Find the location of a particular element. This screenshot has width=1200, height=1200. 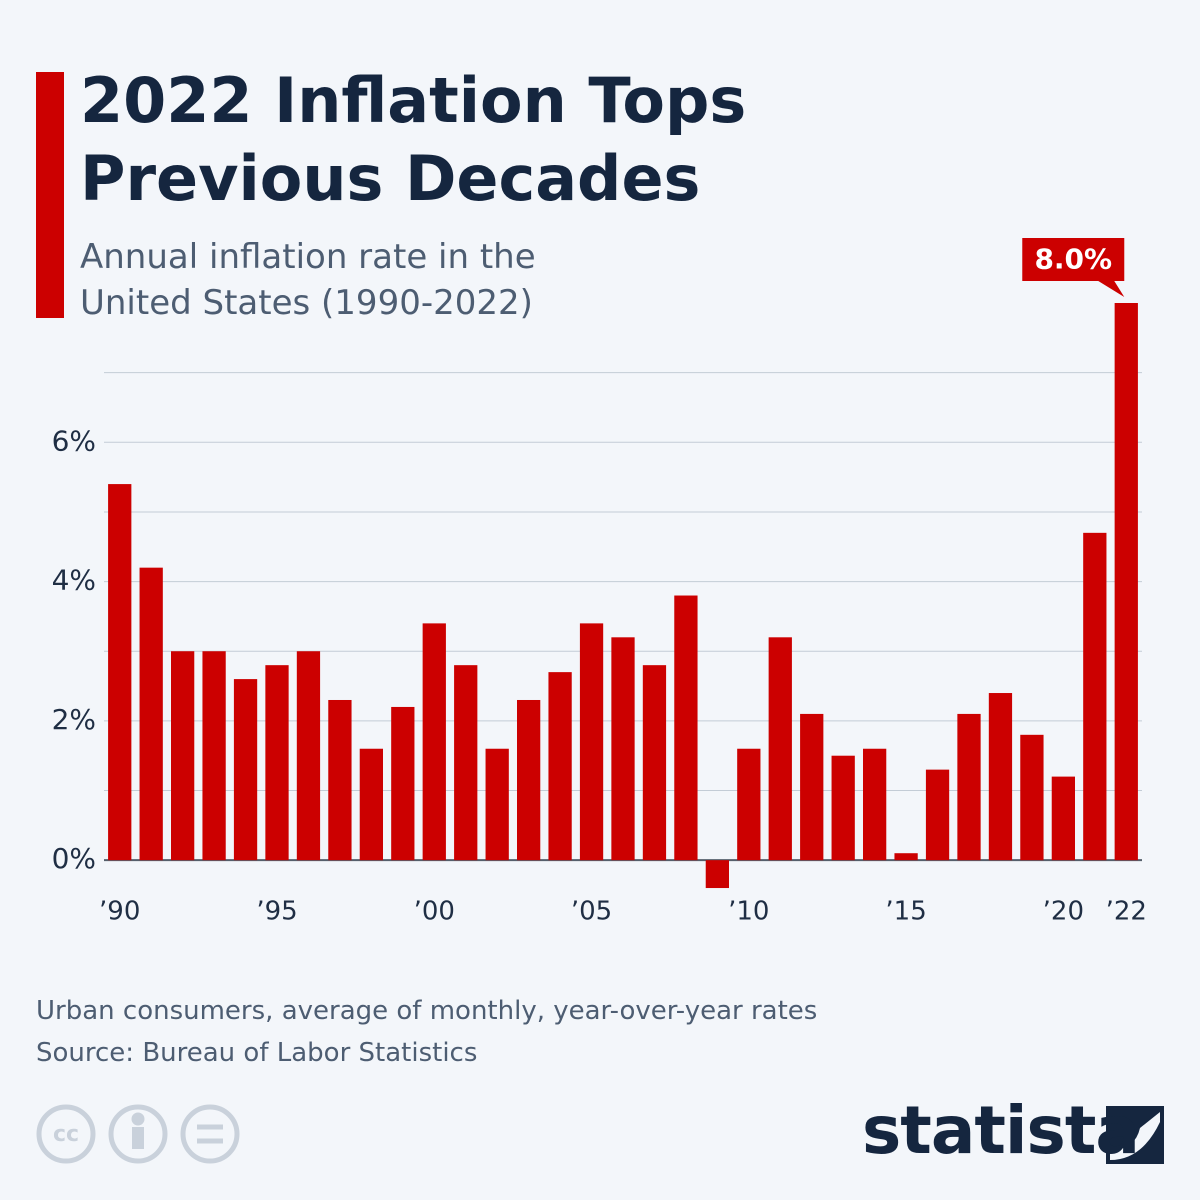

x-tick-label: ’20 is located at coordinates (1063, 912).